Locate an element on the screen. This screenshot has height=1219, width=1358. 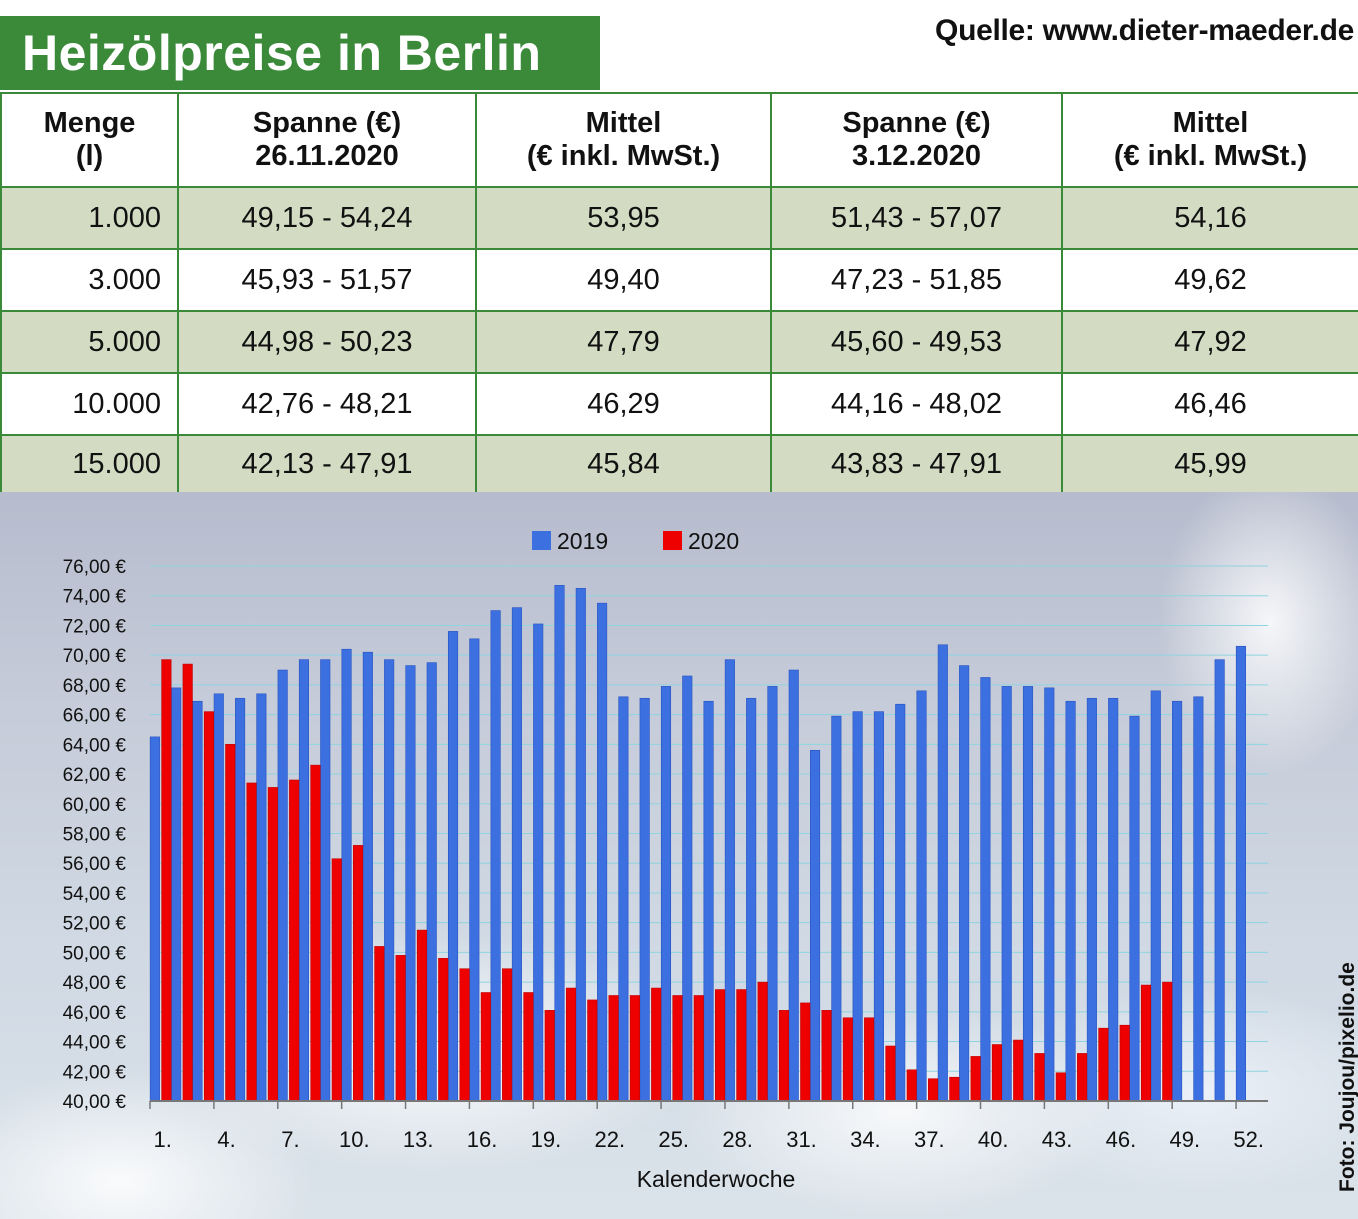
y-tick-label: 52,00 € is located at coordinates (95, 924).